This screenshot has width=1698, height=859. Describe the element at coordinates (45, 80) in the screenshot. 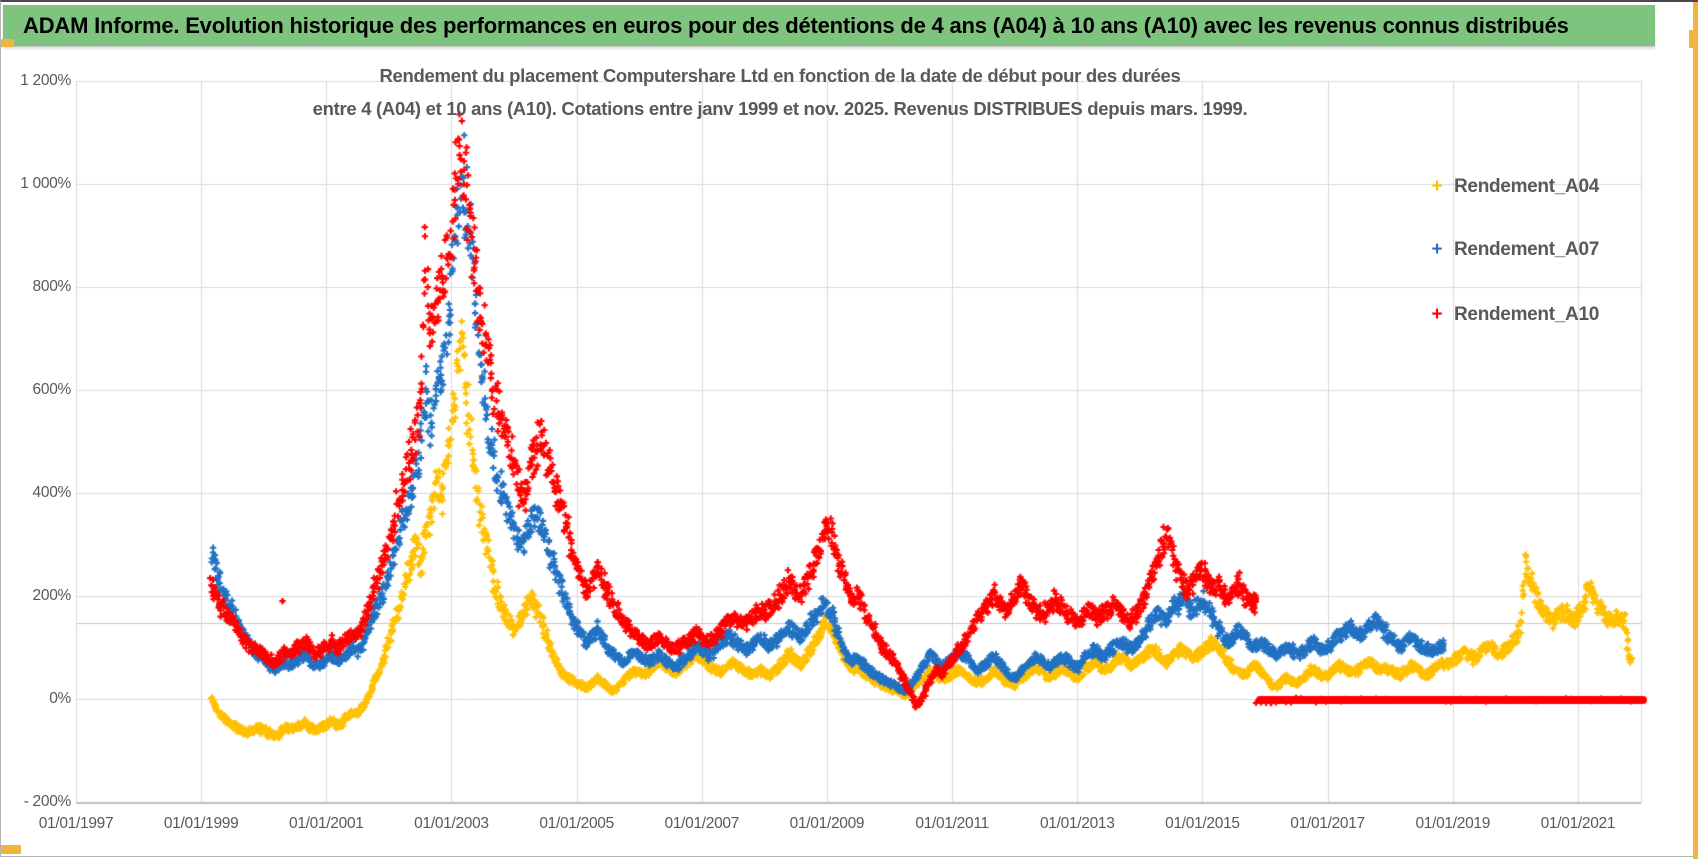

I see `y-axis-tick-label: 1 200%` at that location.